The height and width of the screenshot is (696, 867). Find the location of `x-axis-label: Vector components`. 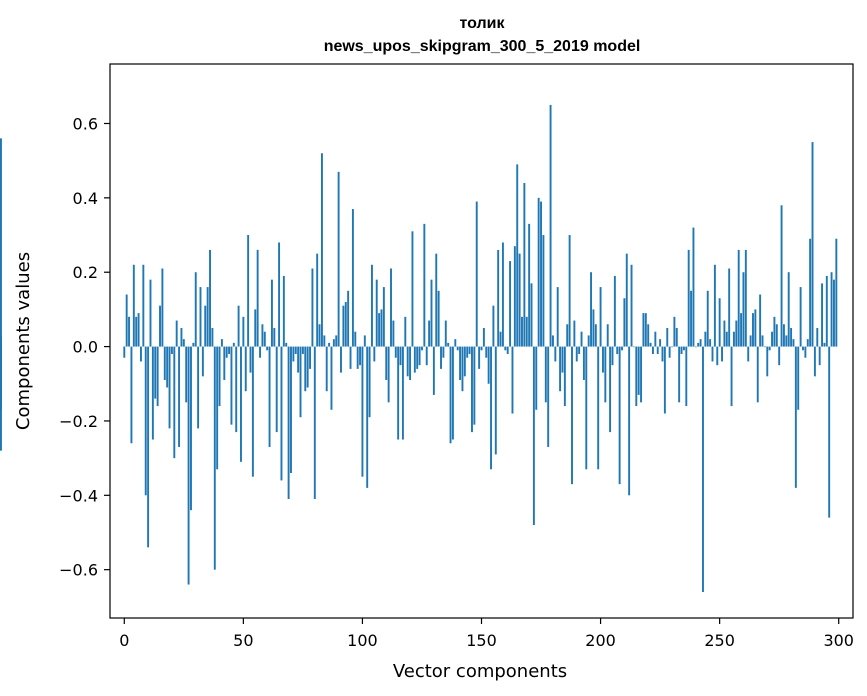

x-axis-label: Vector components is located at coordinates (480, 671).